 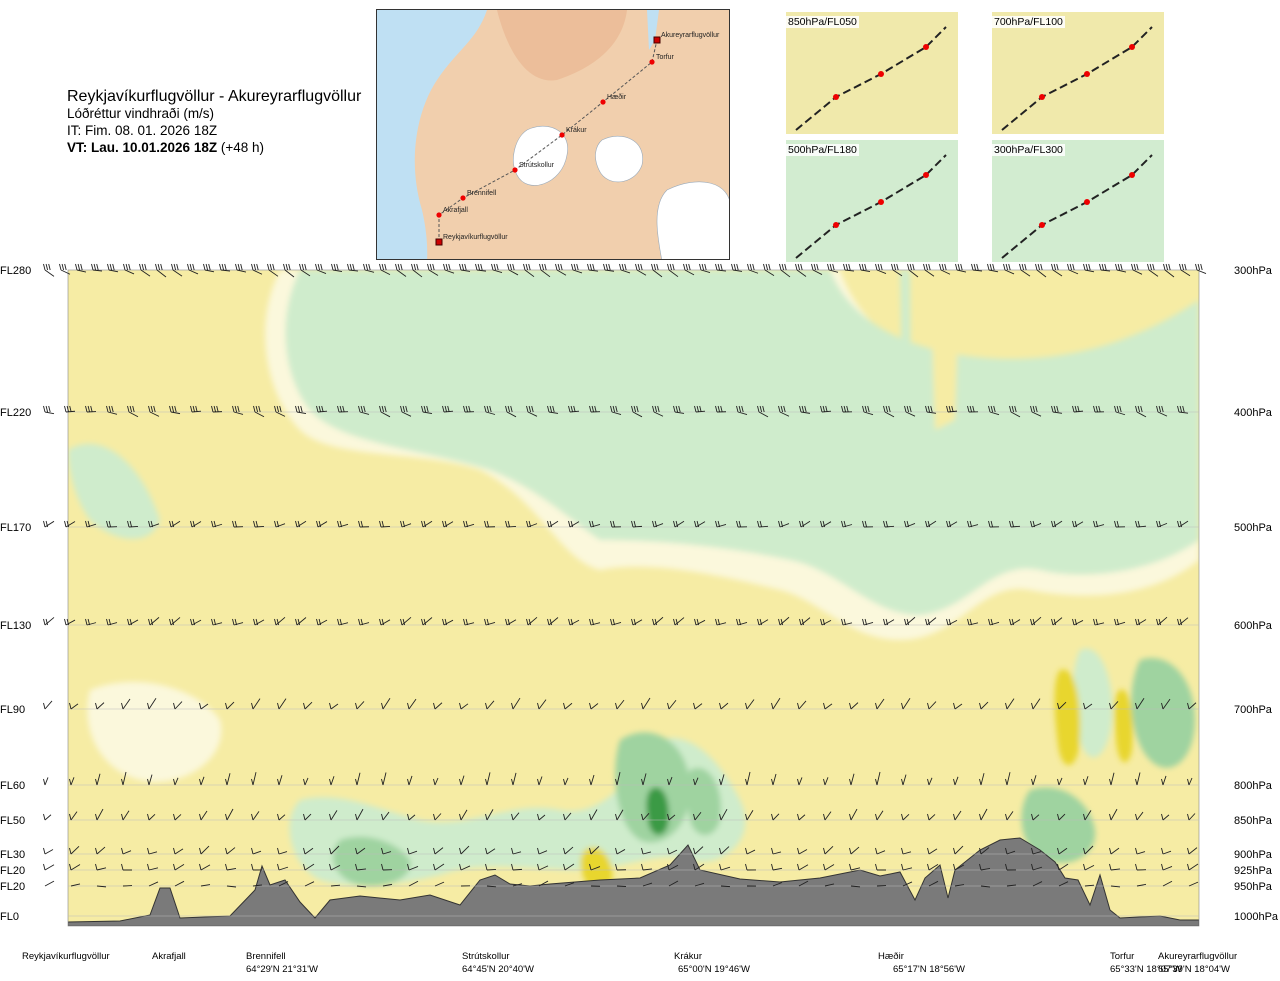 I want to click on right-axis-tick: 600hPa, so click(x=1253, y=626).